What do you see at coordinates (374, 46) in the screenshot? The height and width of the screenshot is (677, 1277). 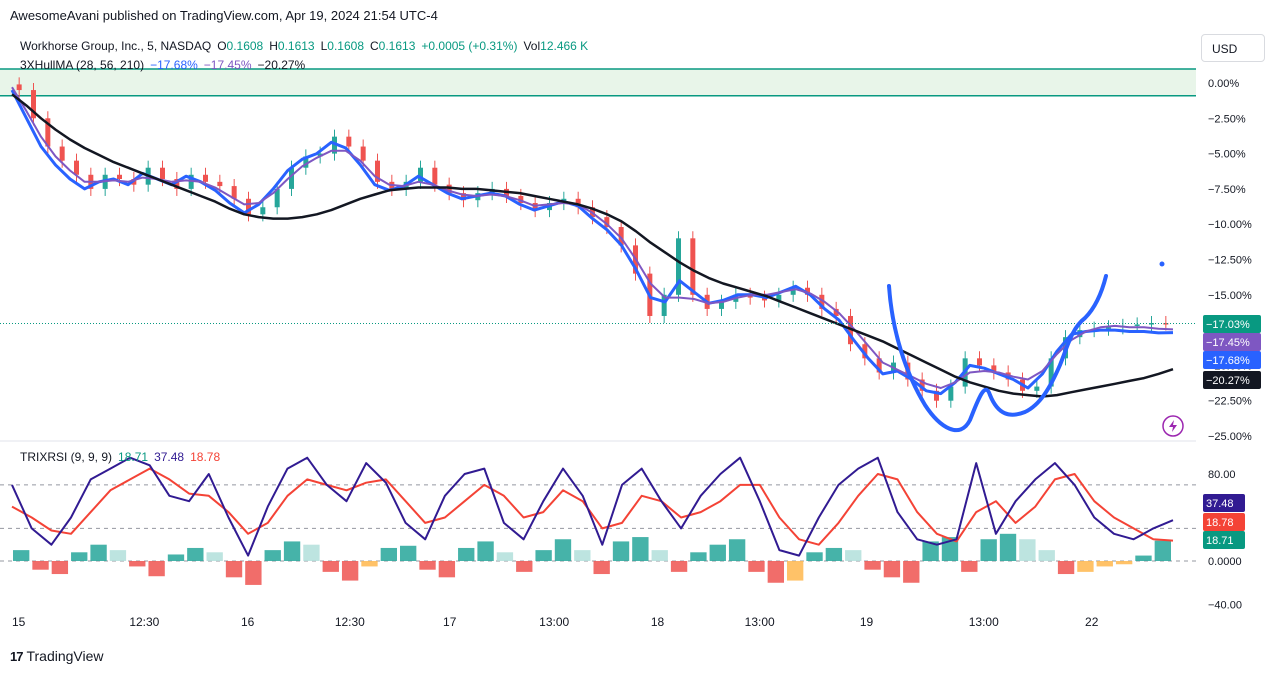 I see `close-label: C` at bounding box center [374, 46].